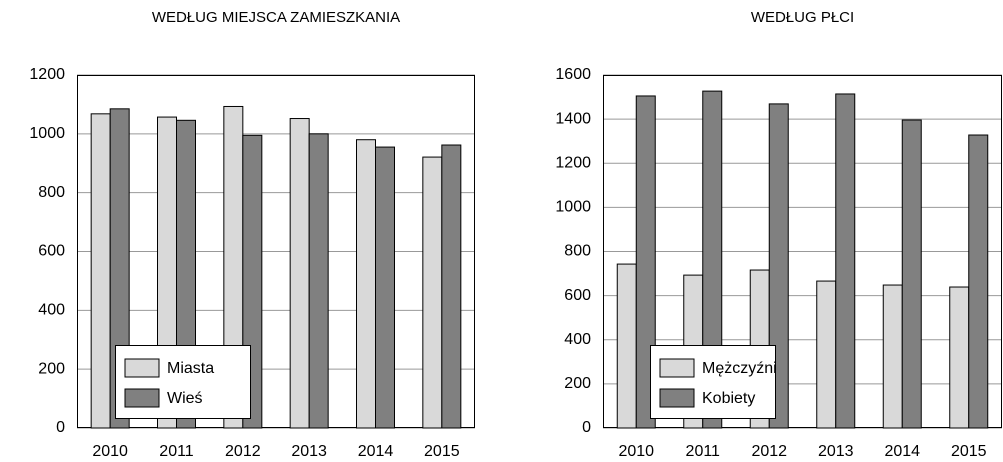 The image size is (1003, 462). I want to click on y-tick-label: 1600, so click(573, 74).